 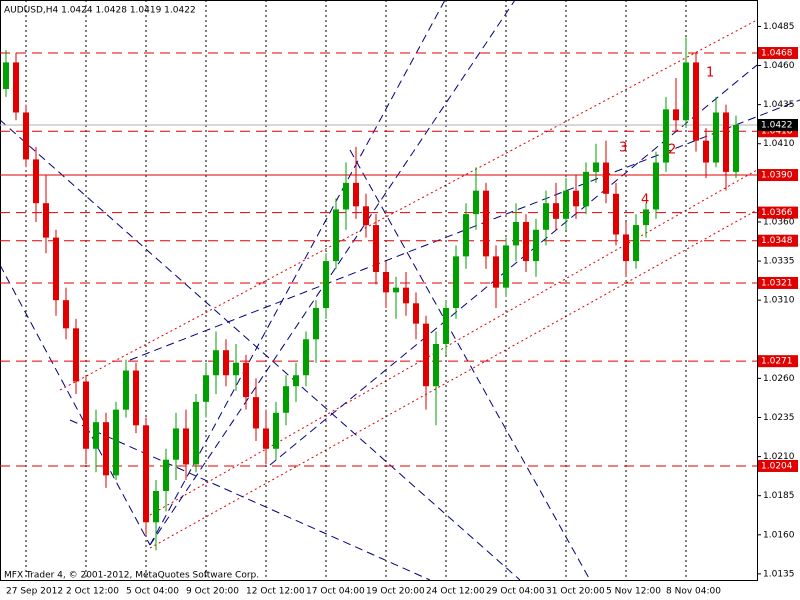 I want to click on y-tick-label: 1.0485, so click(x=779, y=27).